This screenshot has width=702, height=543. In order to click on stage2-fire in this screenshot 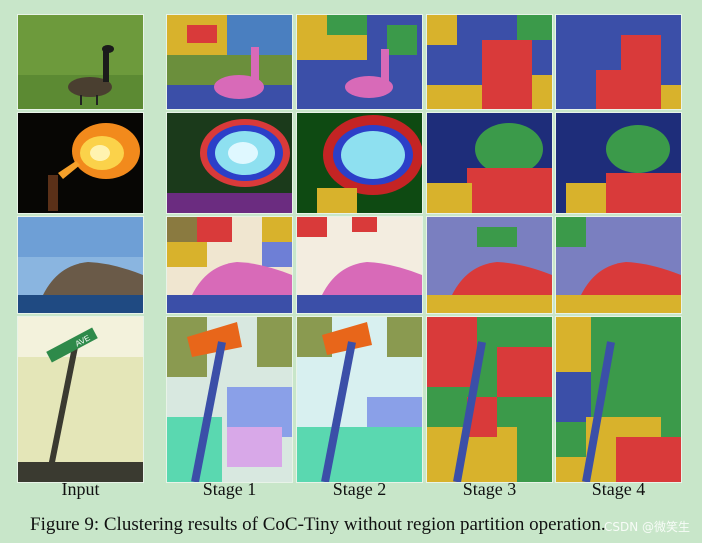, I will do `click(359, 163)`.